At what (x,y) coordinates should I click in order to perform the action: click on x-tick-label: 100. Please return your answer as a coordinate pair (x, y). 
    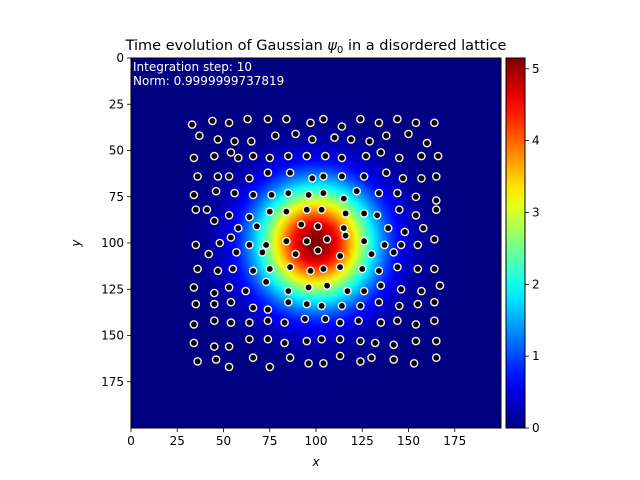
    Looking at the image, I should click on (316, 441).